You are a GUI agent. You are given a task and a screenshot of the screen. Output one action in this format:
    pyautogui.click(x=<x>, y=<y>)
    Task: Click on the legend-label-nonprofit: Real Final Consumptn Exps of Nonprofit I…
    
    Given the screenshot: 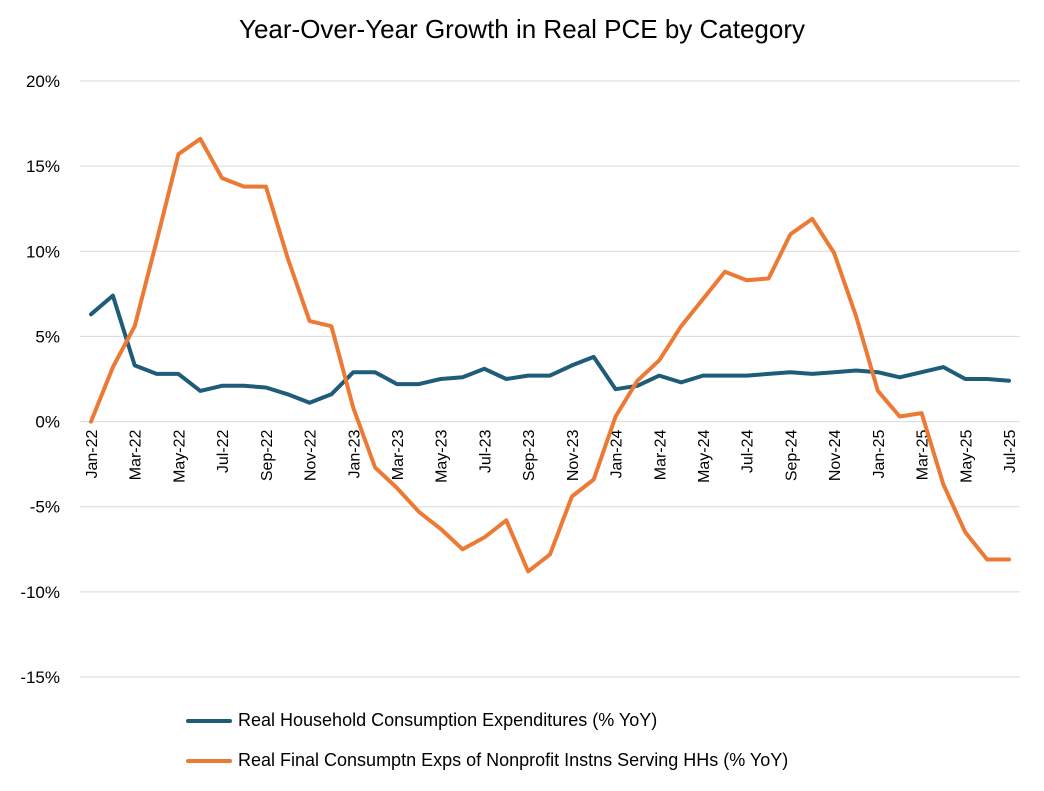 What is the action you would take?
    pyautogui.click(x=513, y=760)
    